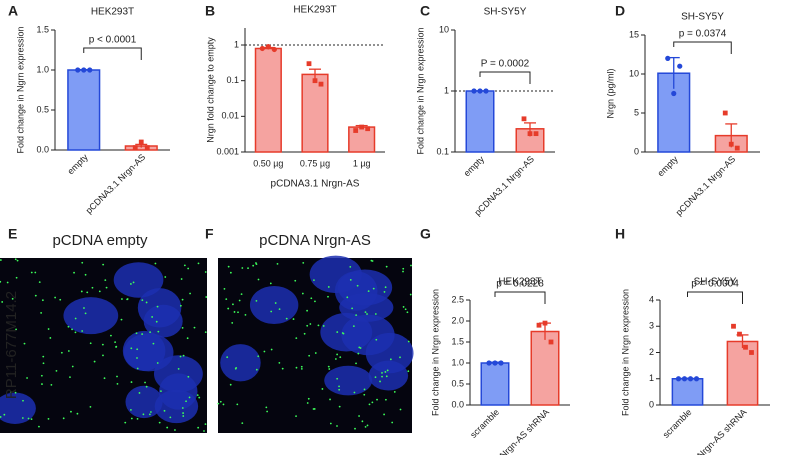 Image resolution: width=798 pixels, height=455 pixels. Describe the element at coordinates (420, 90) in the screenshot. I see `y-axis-label: Fold change in Nrgn expression` at that location.